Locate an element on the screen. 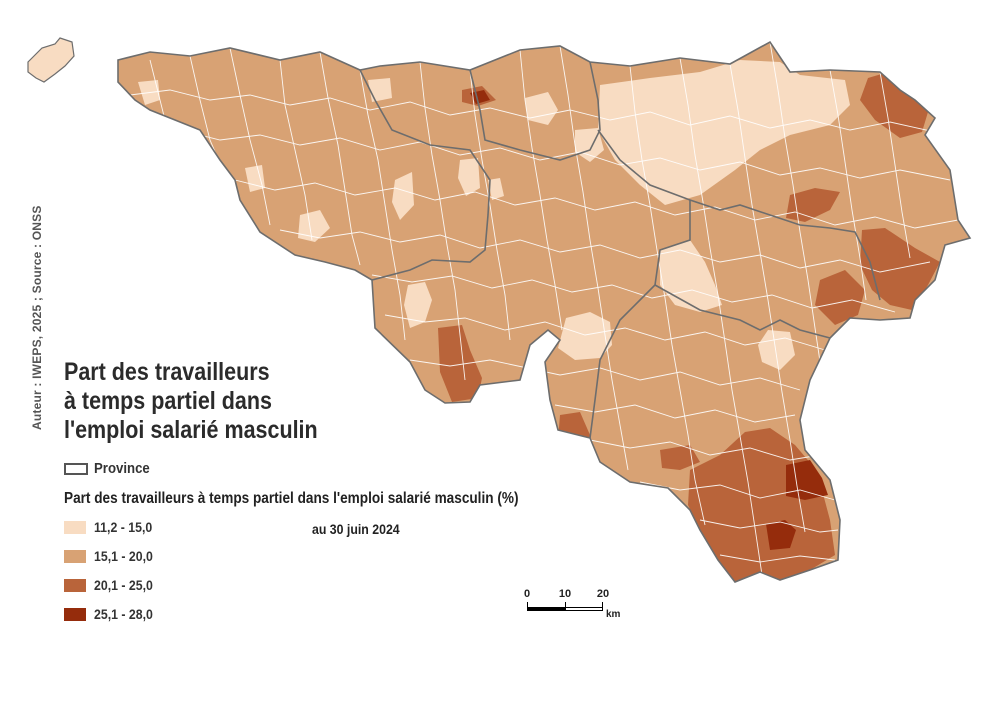 The height and width of the screenshot is (707, 1000). scale-bar-graphic is located at coordinates (565, 609).